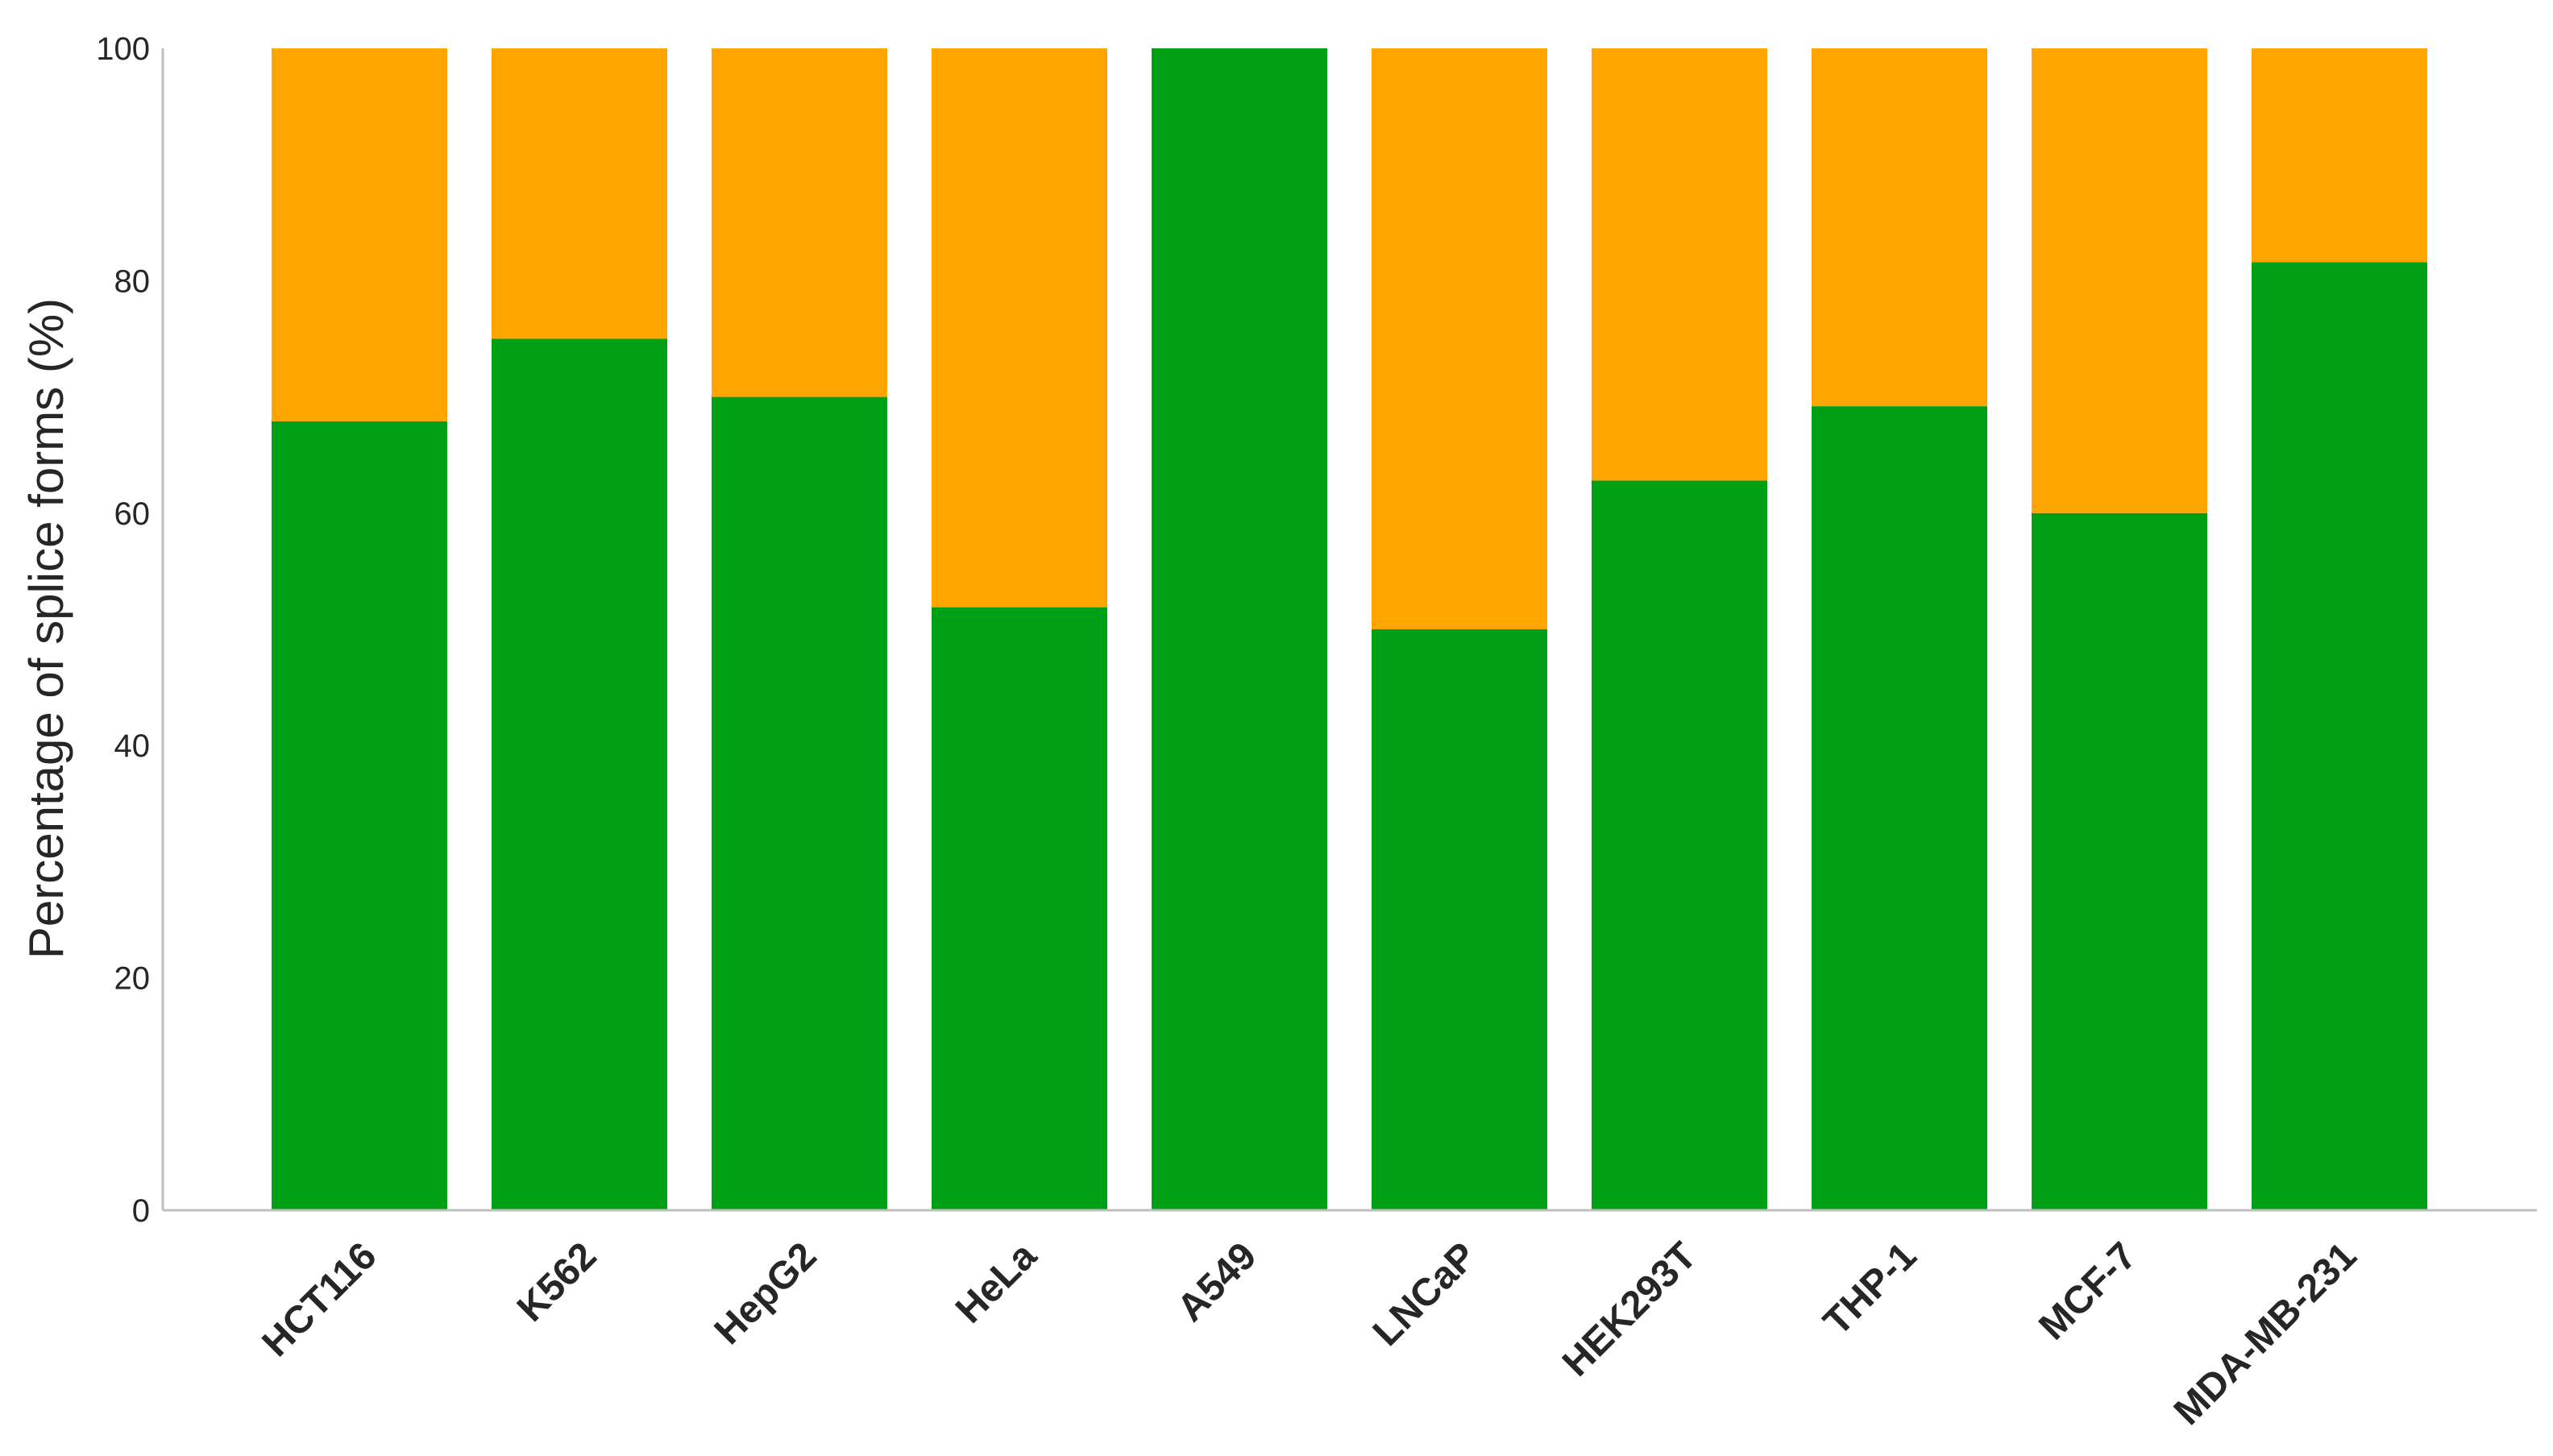  I want to click on x-tick-label-hela: HeLa, so click(997, 1283).